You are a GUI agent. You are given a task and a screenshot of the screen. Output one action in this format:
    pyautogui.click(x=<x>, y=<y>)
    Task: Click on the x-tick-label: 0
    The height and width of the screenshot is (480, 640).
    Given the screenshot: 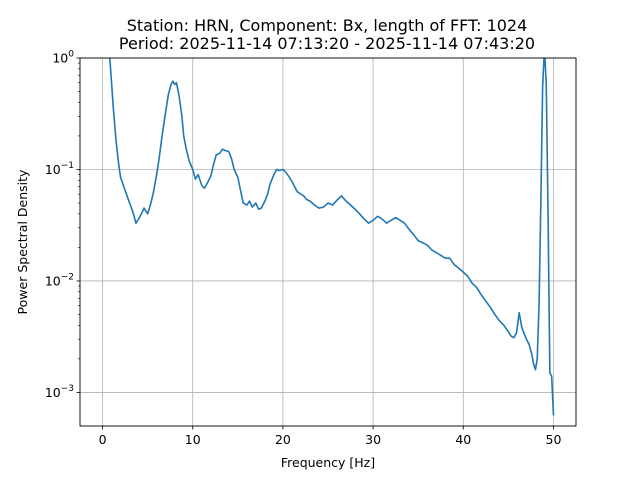 What is the action you would take?
    pyautogui.click(x=103, y=439)
    